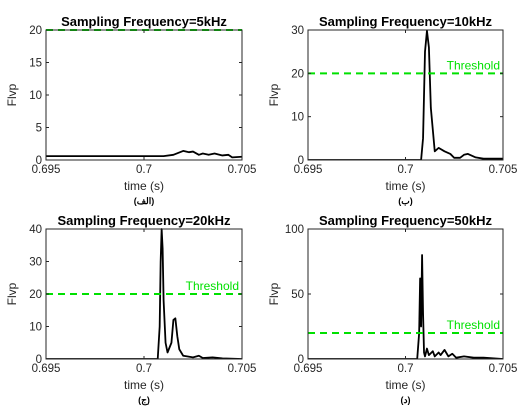 The image size is (520, 406). I want to click on subplot-caption: (د), so click(405, 400).